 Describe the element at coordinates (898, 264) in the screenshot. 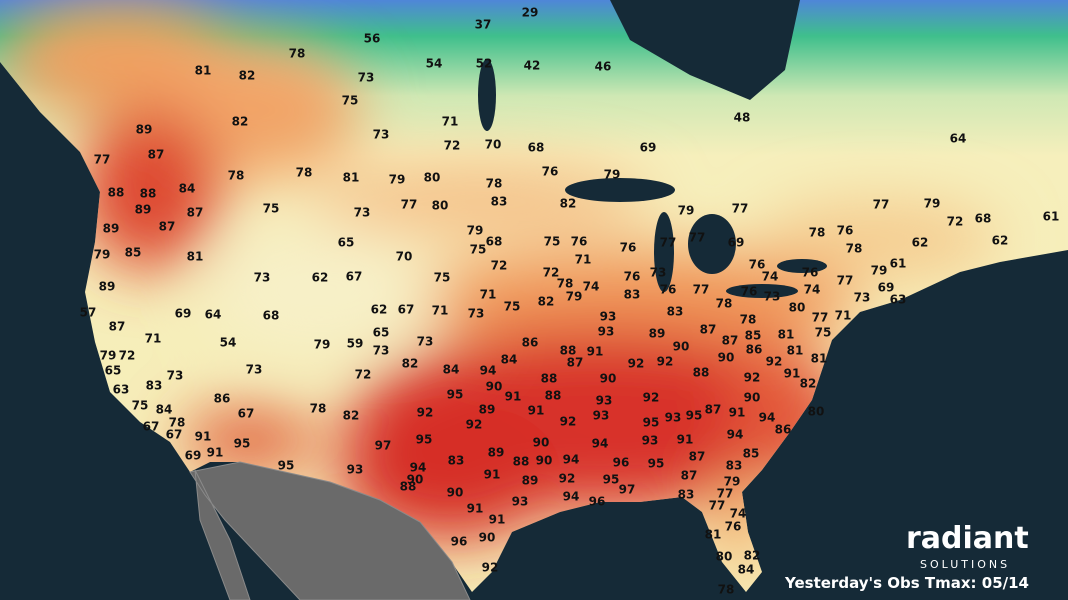

I see `temperature-label: 61` at that location.